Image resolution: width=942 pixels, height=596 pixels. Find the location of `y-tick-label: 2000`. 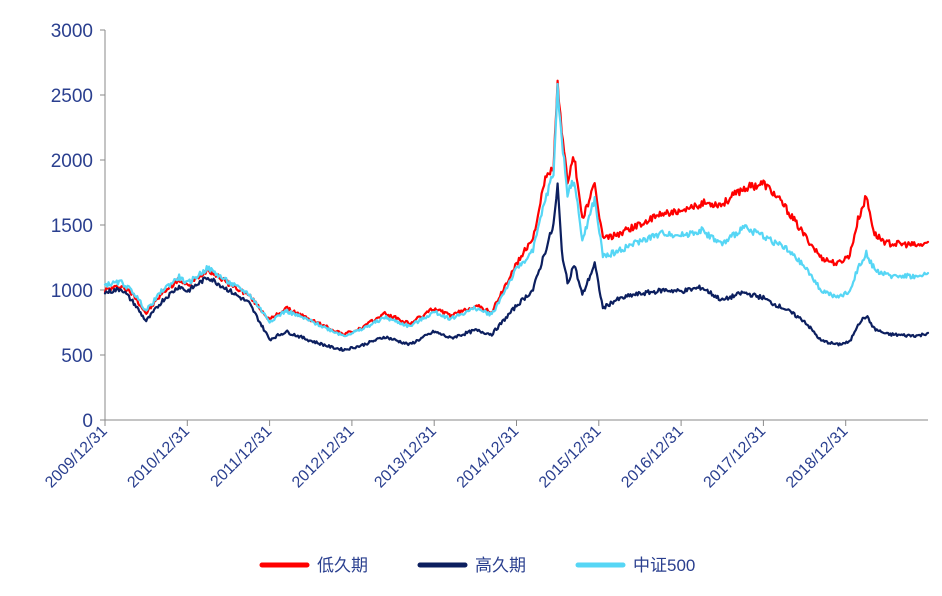

y-tick-label: 2000 is located at coordinates (72, 161).